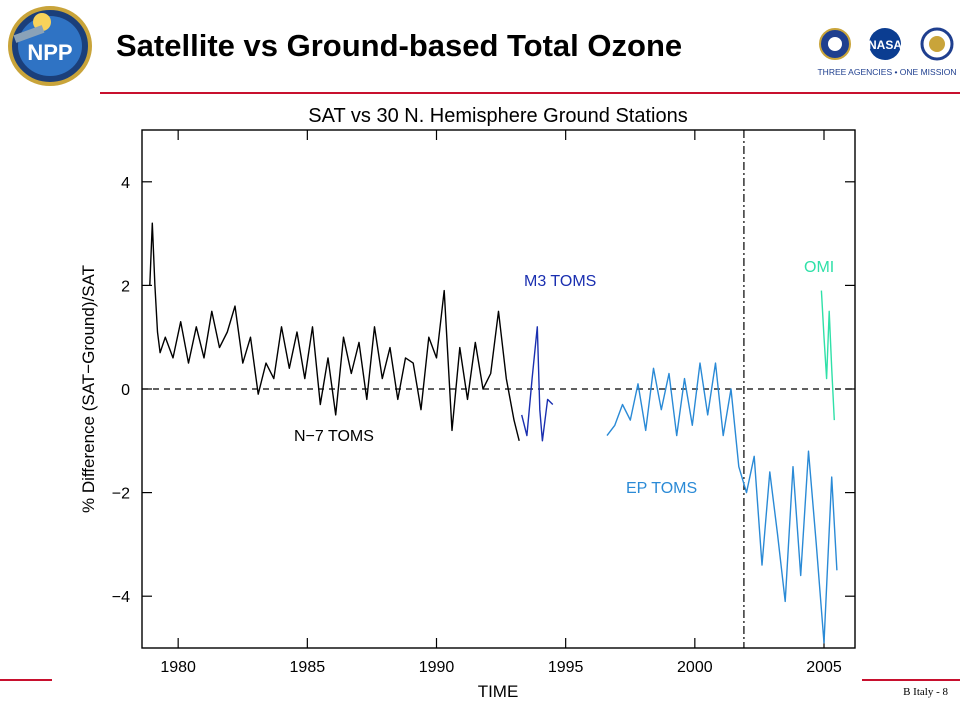 This screenshot has height=720, width=960. I want to click on x-tick-label: 1980, so click(178, 667).